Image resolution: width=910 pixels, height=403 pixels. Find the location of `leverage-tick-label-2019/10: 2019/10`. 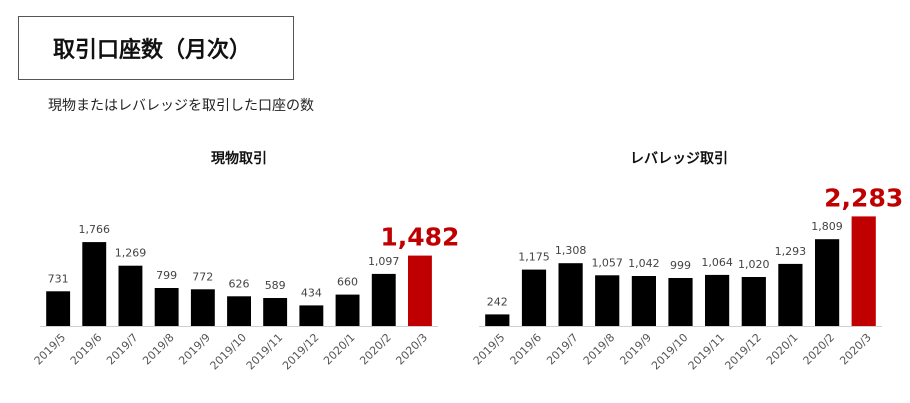

leverage-tick-label-2019/10: 2019/10 is located at coordinates (670, 352).